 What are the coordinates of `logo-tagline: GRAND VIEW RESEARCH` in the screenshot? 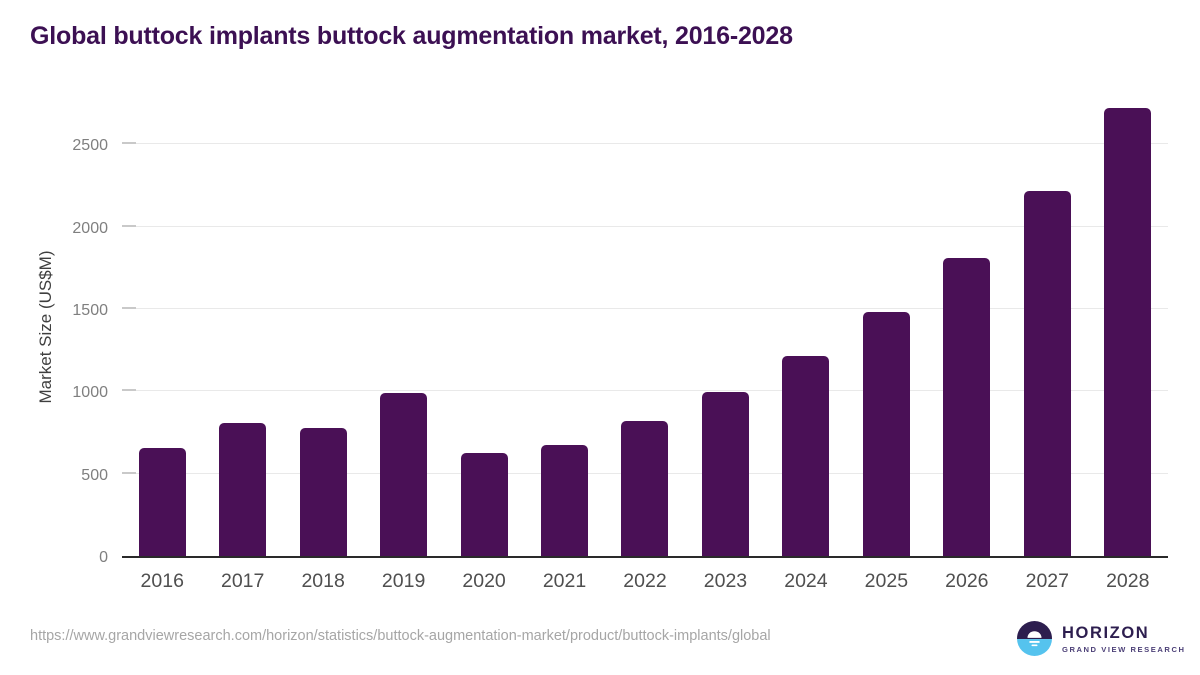 It's located at (1124, 649).